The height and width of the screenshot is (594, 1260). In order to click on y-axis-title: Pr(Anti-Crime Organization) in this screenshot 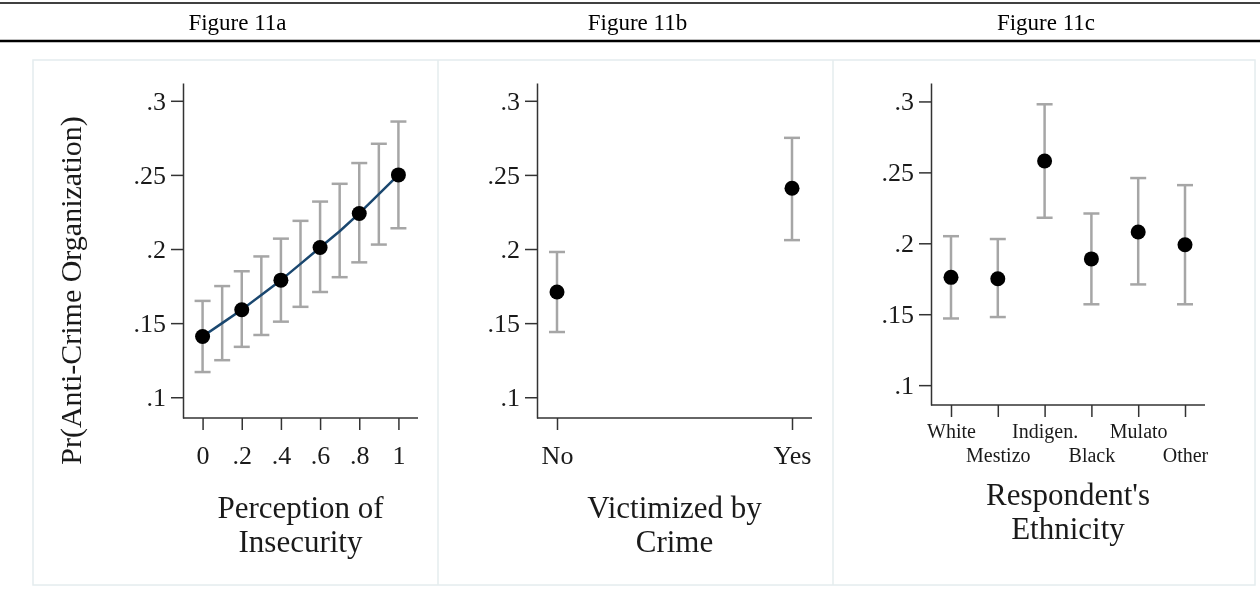, I will do `click(71, 290)`.